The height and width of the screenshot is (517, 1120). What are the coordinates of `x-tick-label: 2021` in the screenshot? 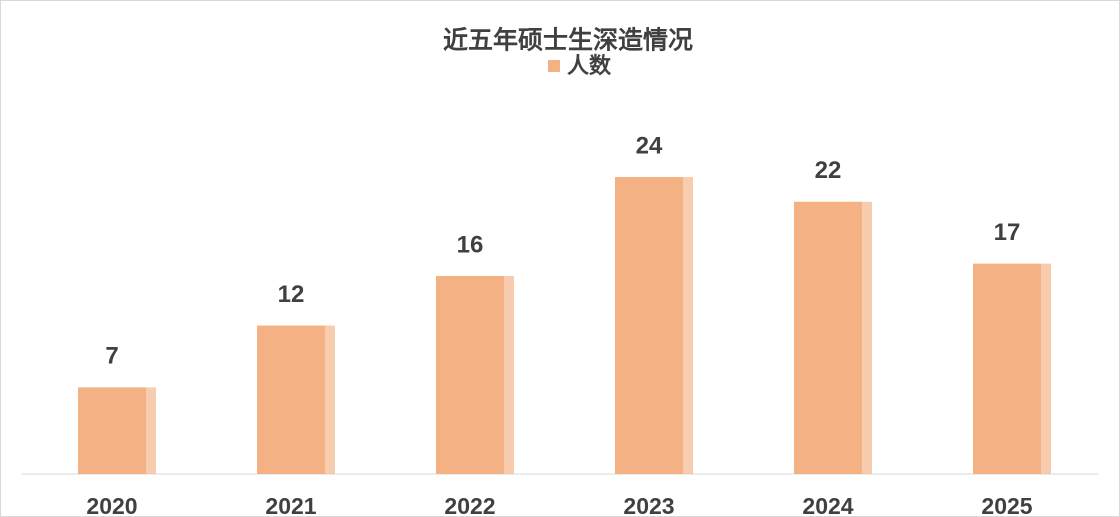 It's located at (290, 505).